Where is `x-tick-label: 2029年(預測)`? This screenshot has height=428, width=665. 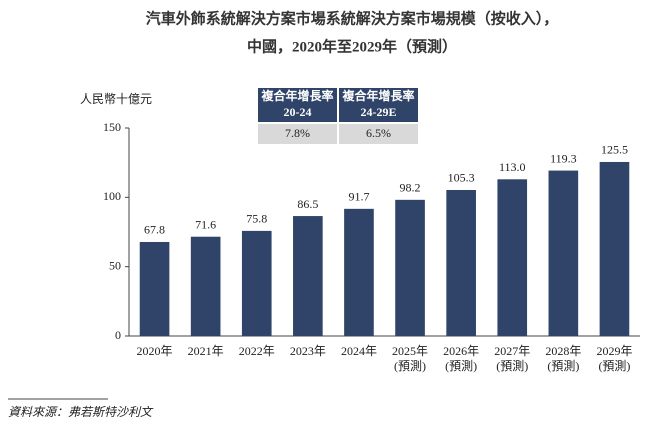 x-tick-label: 2029年(預測) is located at coordinates (614, 358).